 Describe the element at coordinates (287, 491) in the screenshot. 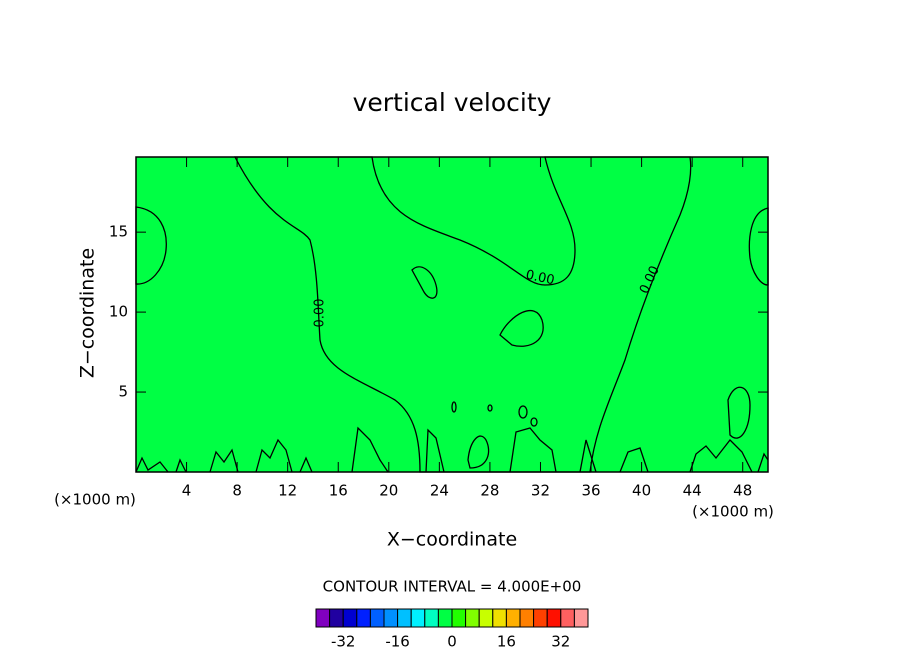

I see `x-tick-label: 12` at that location.